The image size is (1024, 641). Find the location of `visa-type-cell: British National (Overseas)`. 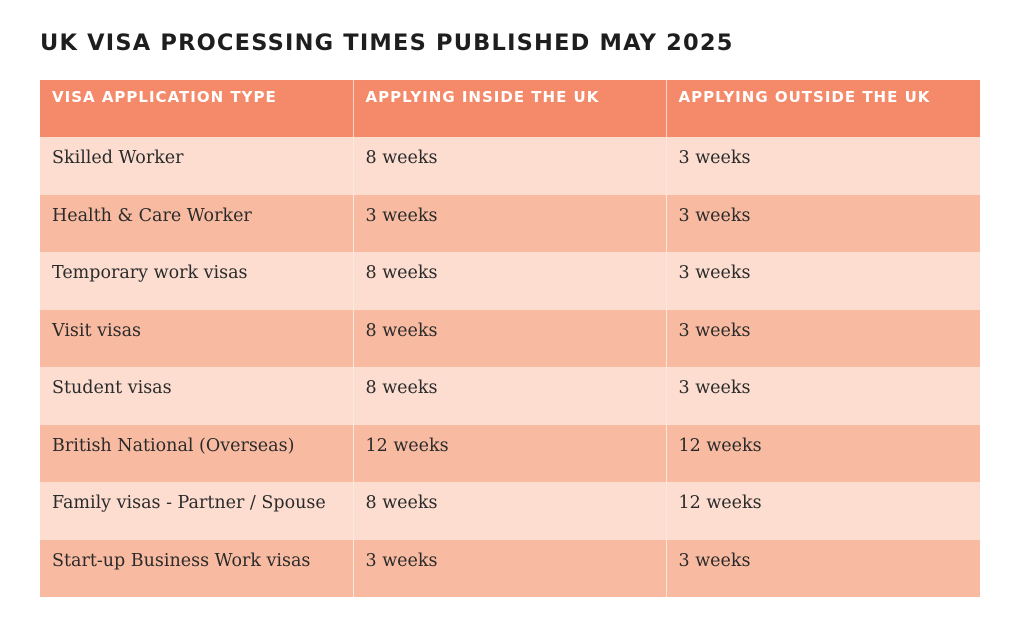

visa-type-cell: British National (Overseas) is located at coordinates (197, 453).